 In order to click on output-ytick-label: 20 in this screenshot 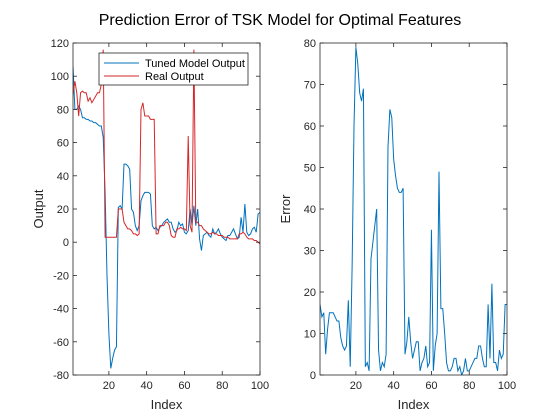, I will do `click(63, 210)`.